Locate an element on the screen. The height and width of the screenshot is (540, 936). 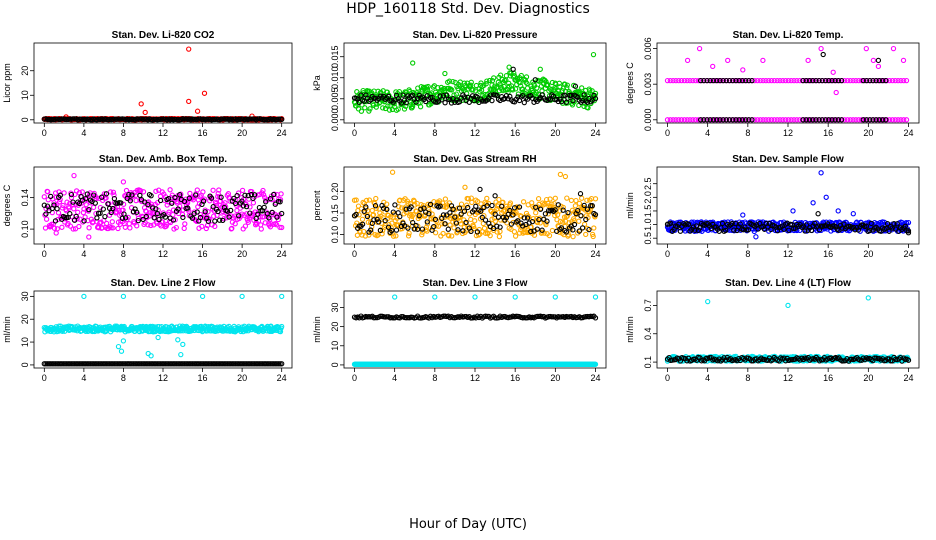
plot-frame is located at coordinates (163, 83).